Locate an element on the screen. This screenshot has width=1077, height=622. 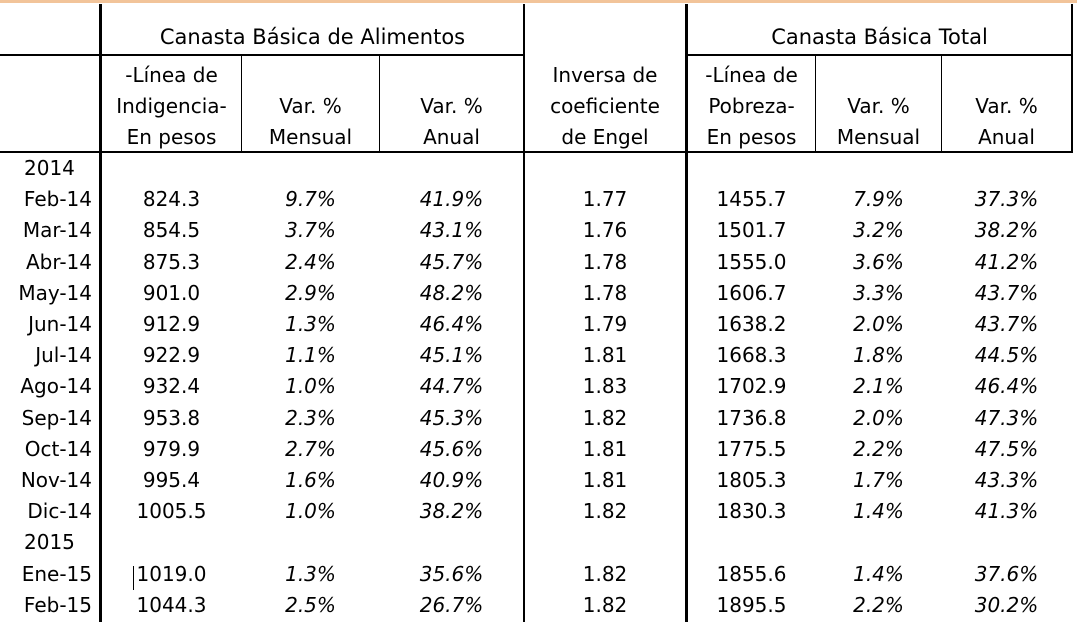
row-label: Feb-15 is located at coordinates (57, 605).